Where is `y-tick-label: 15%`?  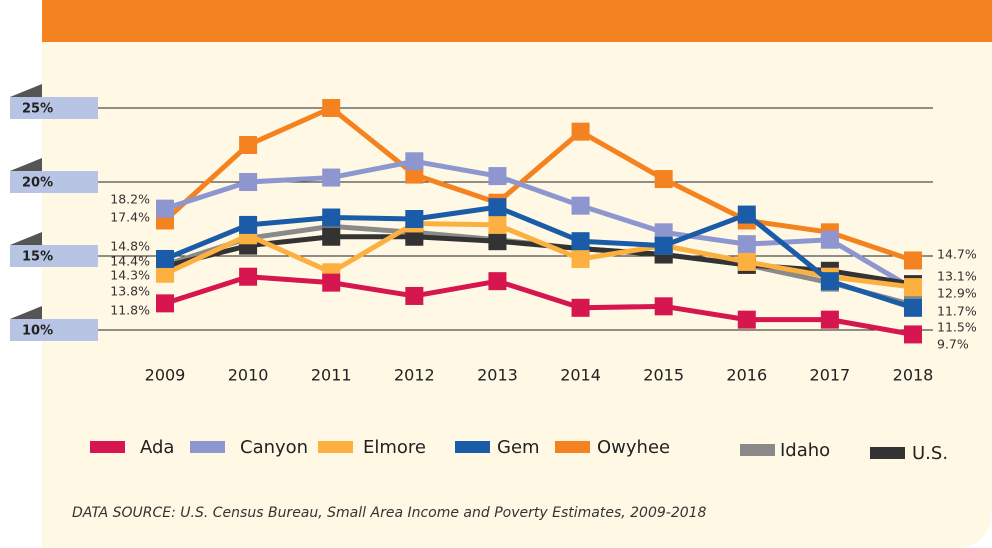
y-tick-label: 15% is located at coordinates (37, 257).